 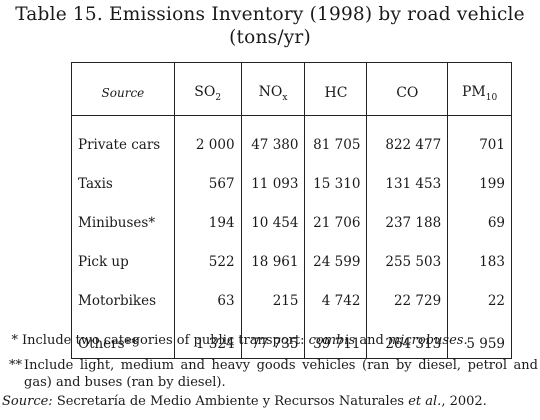 I want to click on cell-so2: 2 000, so click(x=207, y=135).